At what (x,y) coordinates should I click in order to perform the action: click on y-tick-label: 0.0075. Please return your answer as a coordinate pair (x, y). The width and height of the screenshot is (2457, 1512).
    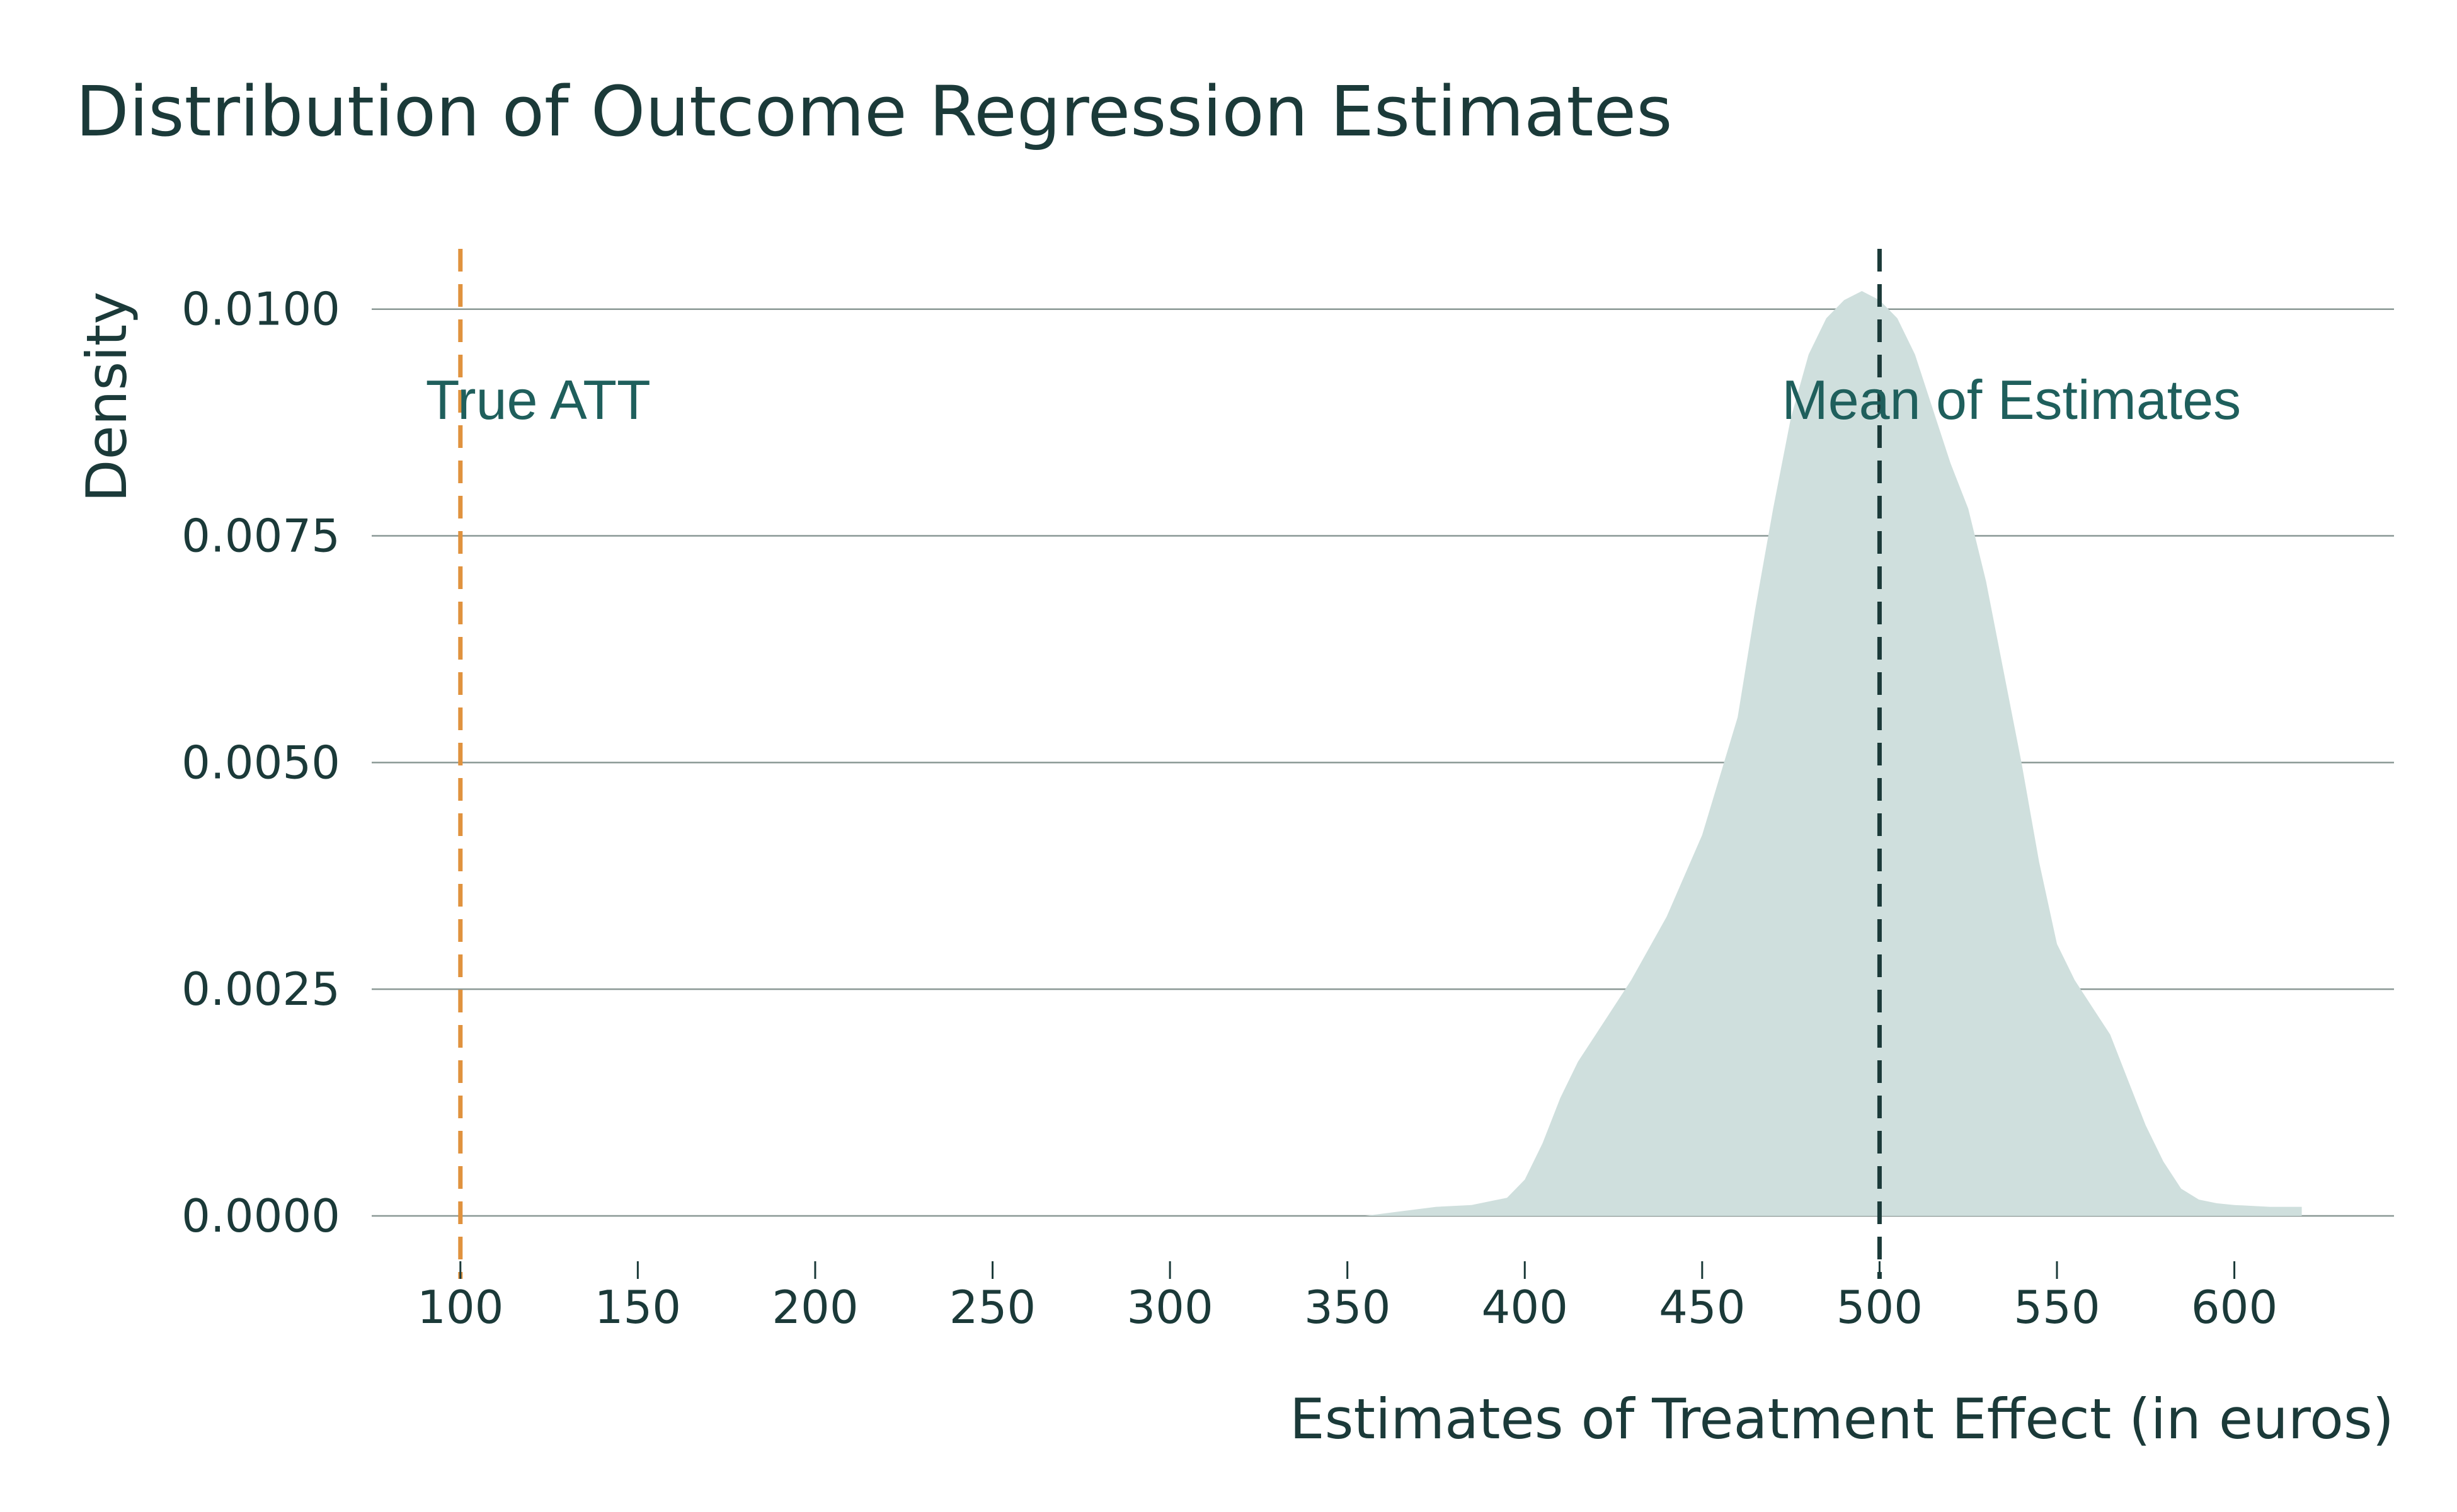
    Looking at the image, I should click on (260, 536).